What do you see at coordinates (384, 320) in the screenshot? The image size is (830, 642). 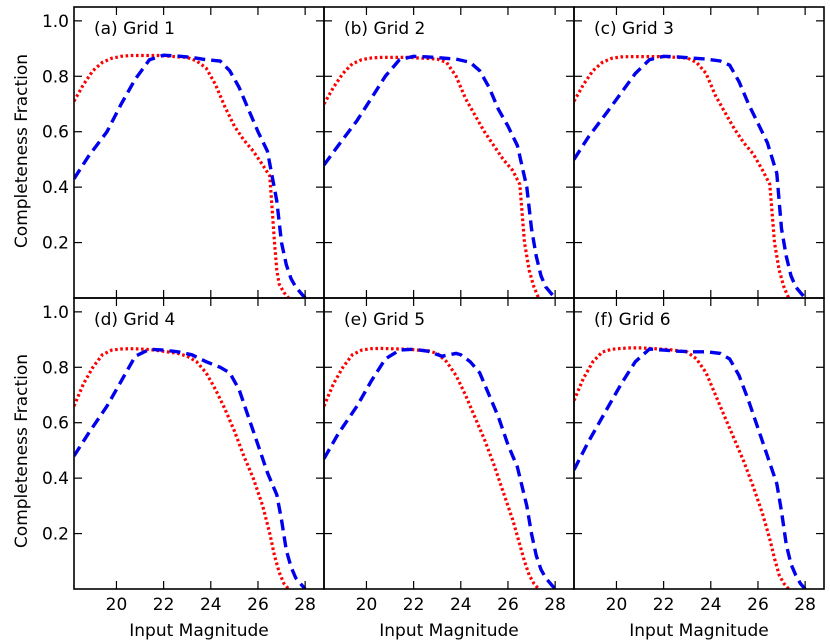 I see `panel-label: (e) Grid 5` at bounding box center [384, 320].